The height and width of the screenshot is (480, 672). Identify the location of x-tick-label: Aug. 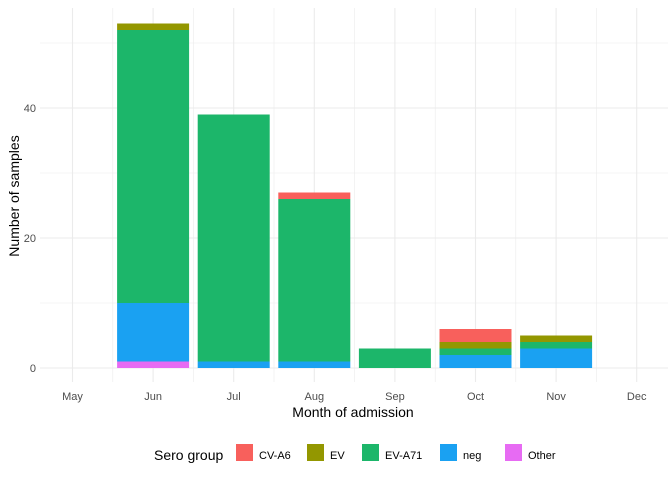
(315, 397).